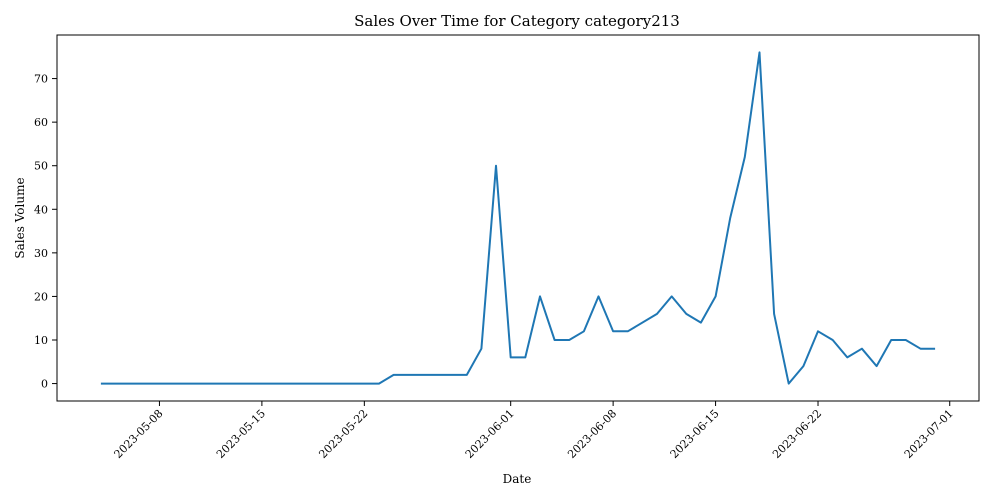 The width and height of the screenshot is (1000, 500). What do you see at coordinates (41, 122) in the screenshot?
I see `y-tick-label: 60` at bounding box center [41, 122].